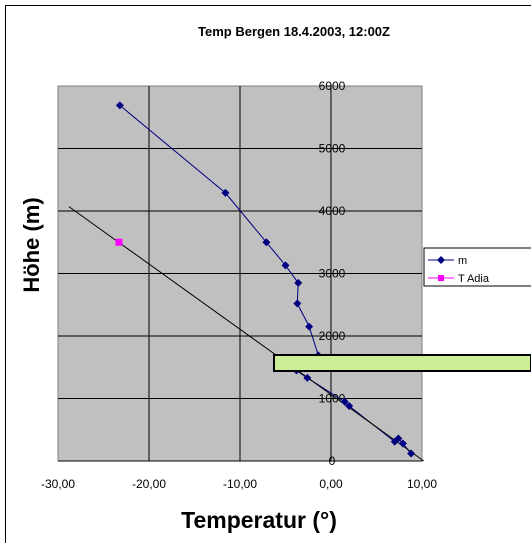  What do you see at coordinates (402, 363) in the screenshot?
I see `highlight-band` at bounding box center [402, 363].